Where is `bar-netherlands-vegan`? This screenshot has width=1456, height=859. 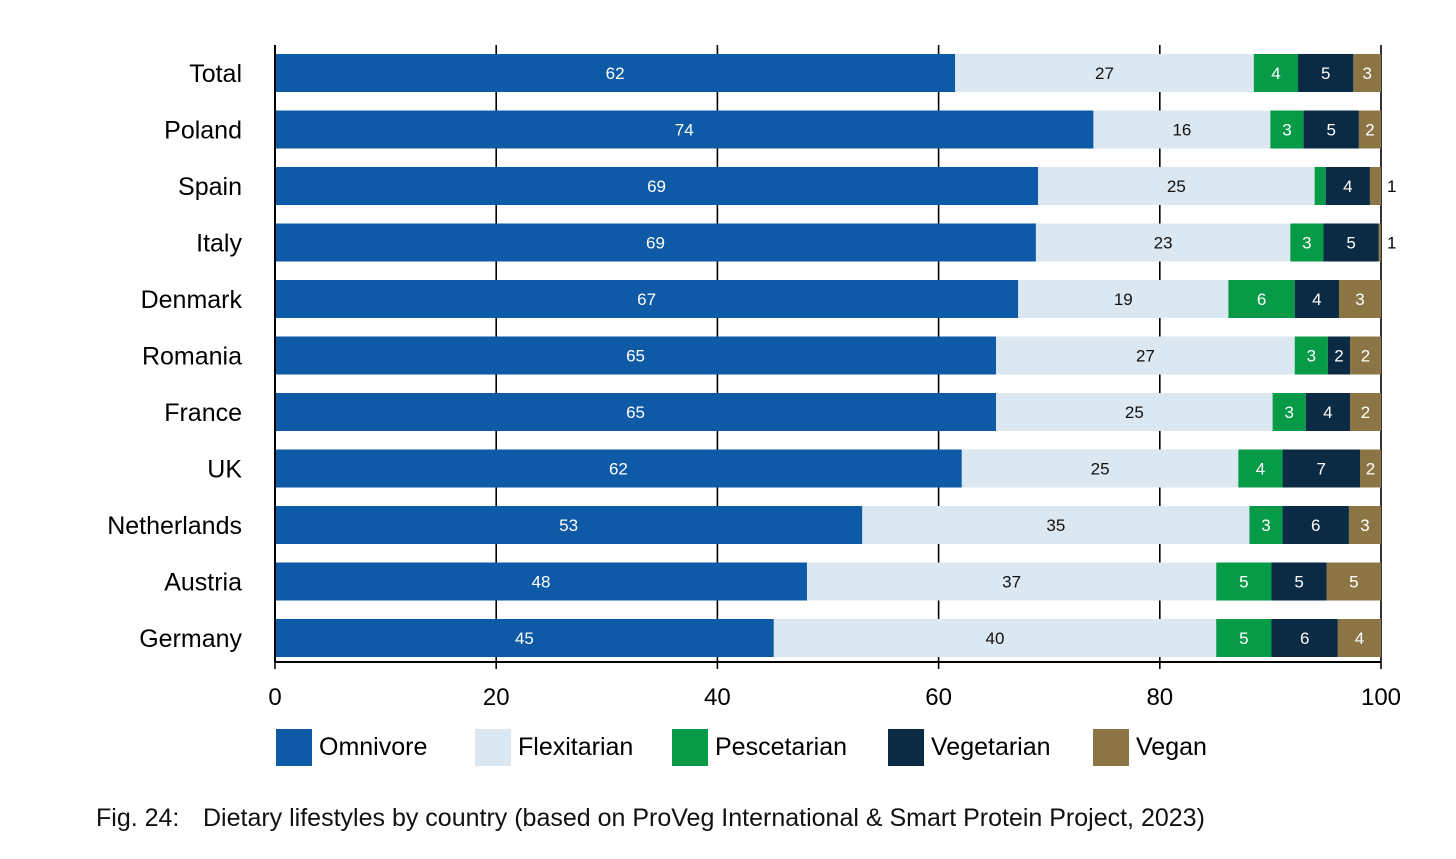
bar-netherlands-vegan is located at coordinates (1364, 525).